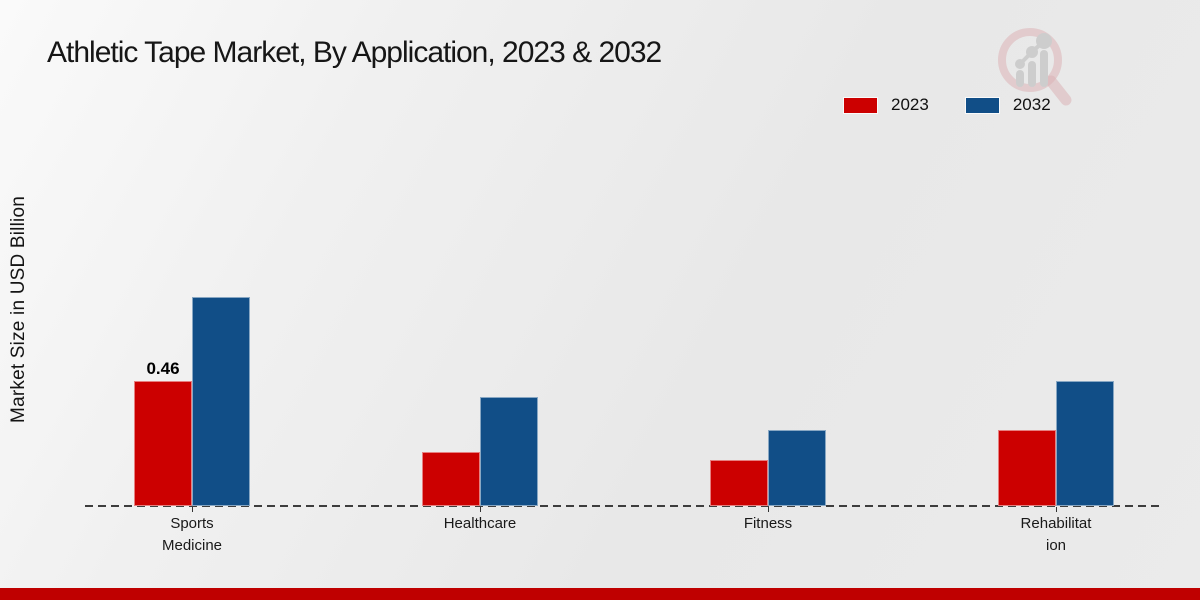  Describe the element at coordinates (1007, 105) in the screenshot. I see `legend-item-2032: 2032` at that location.